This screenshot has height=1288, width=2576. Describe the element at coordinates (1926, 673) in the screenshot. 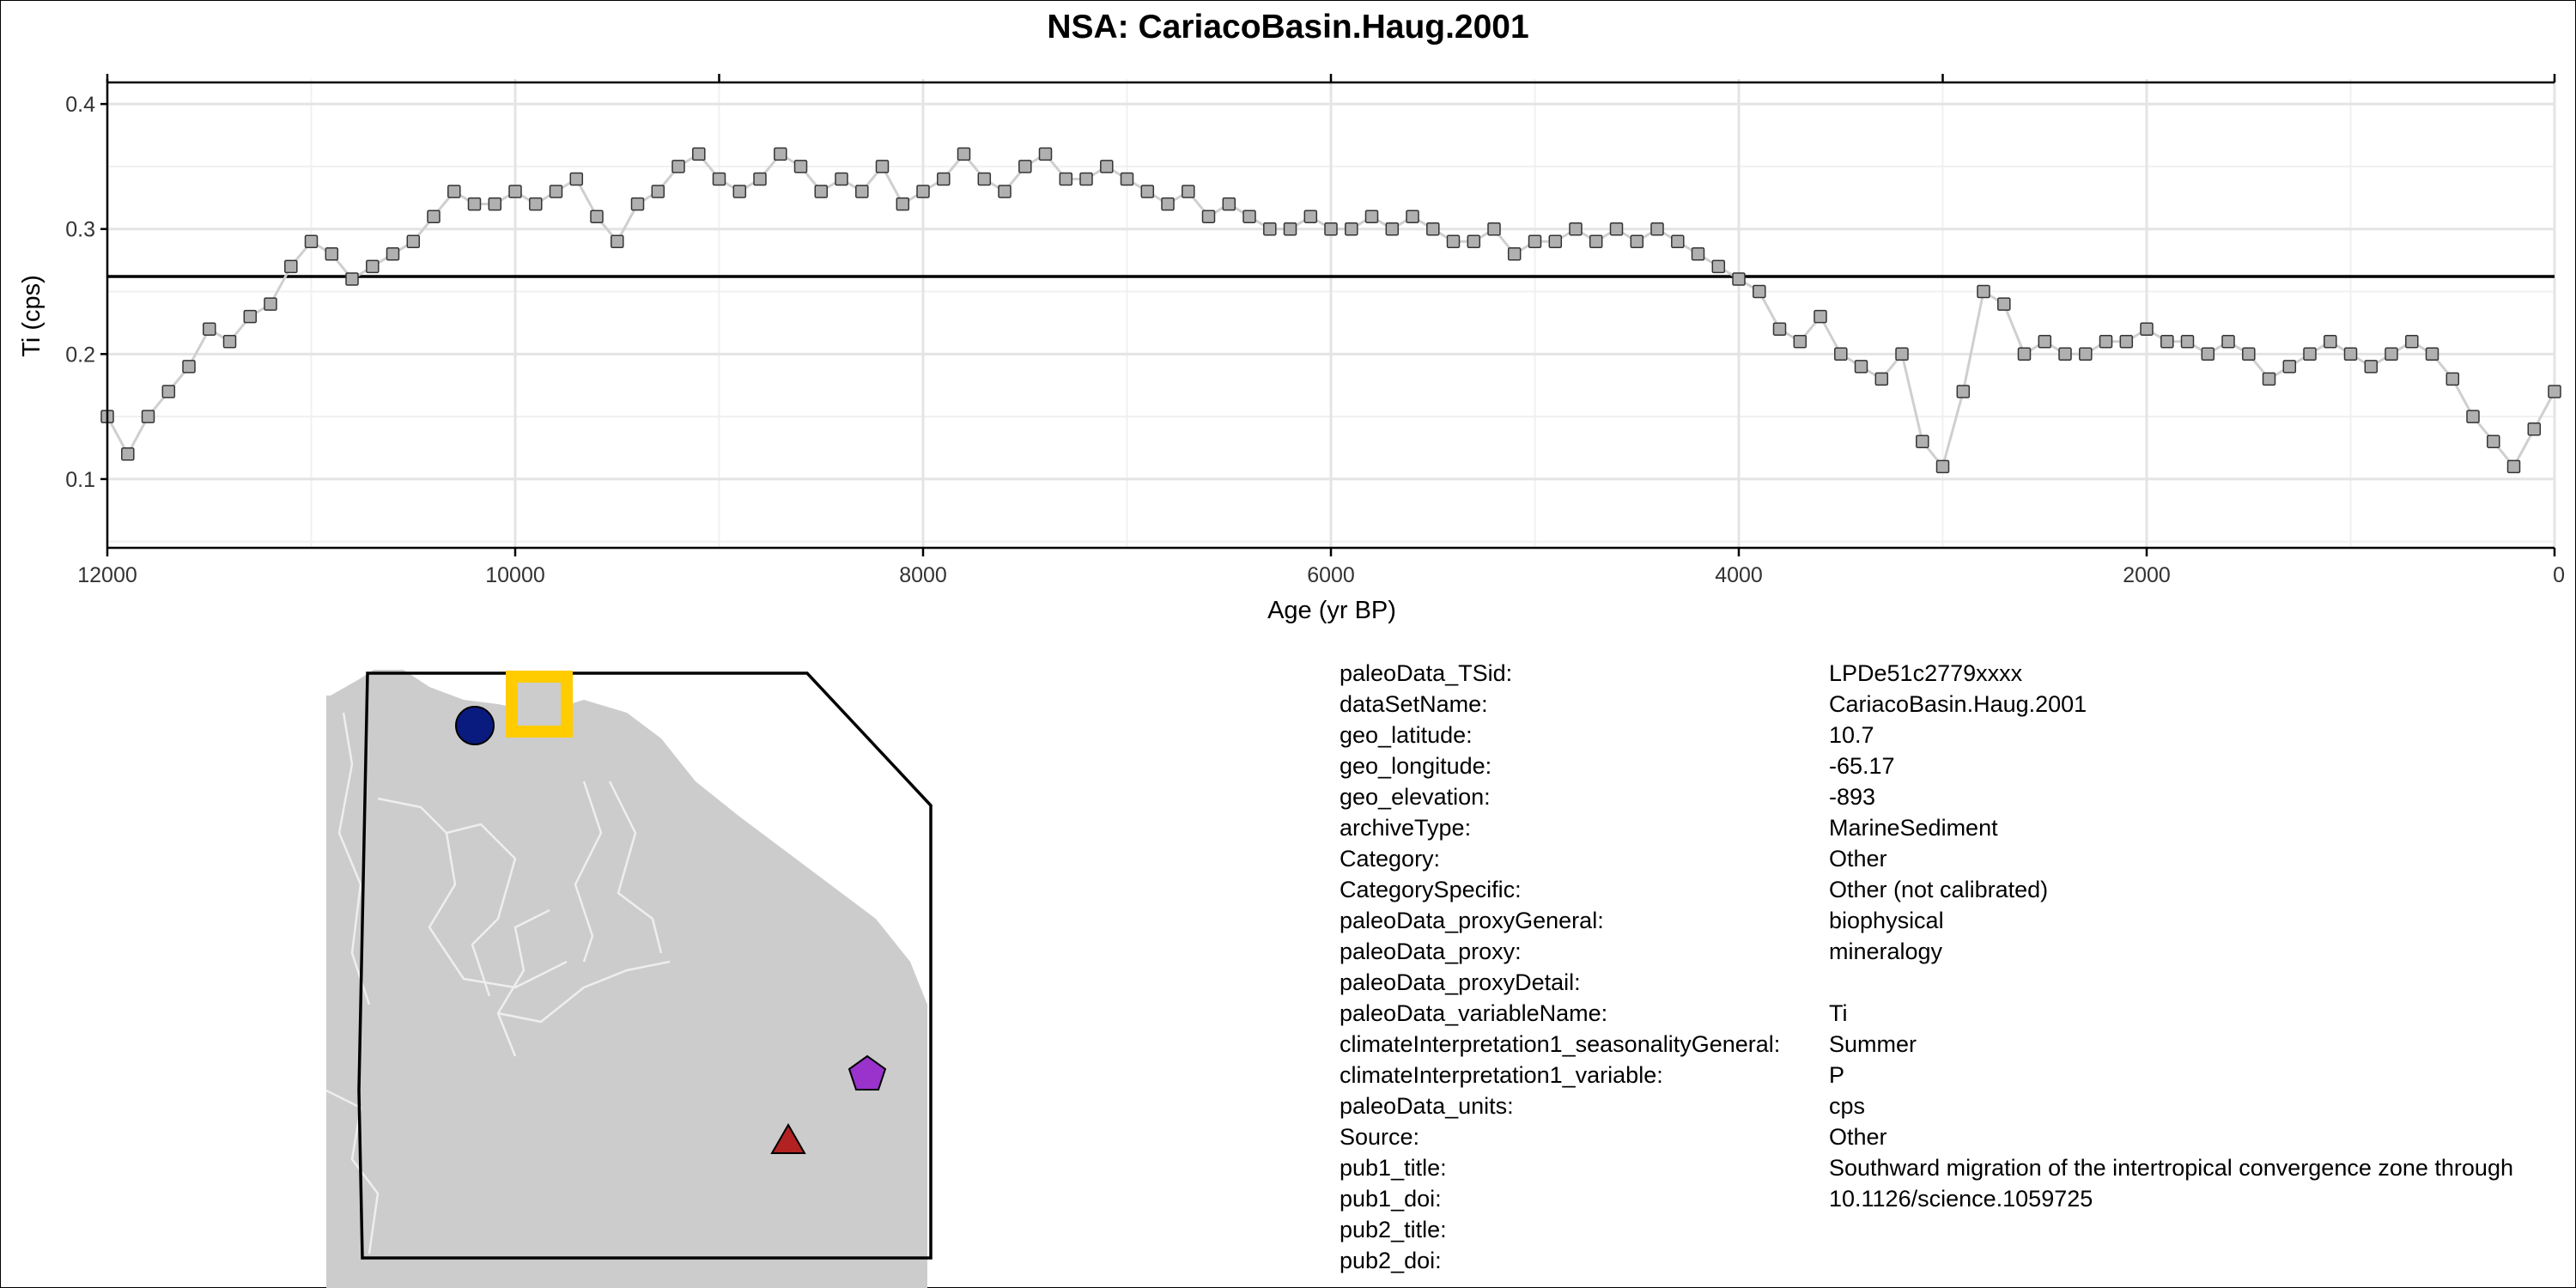

I see `metadata-value: LPDe51c2779xxxx` at that location.